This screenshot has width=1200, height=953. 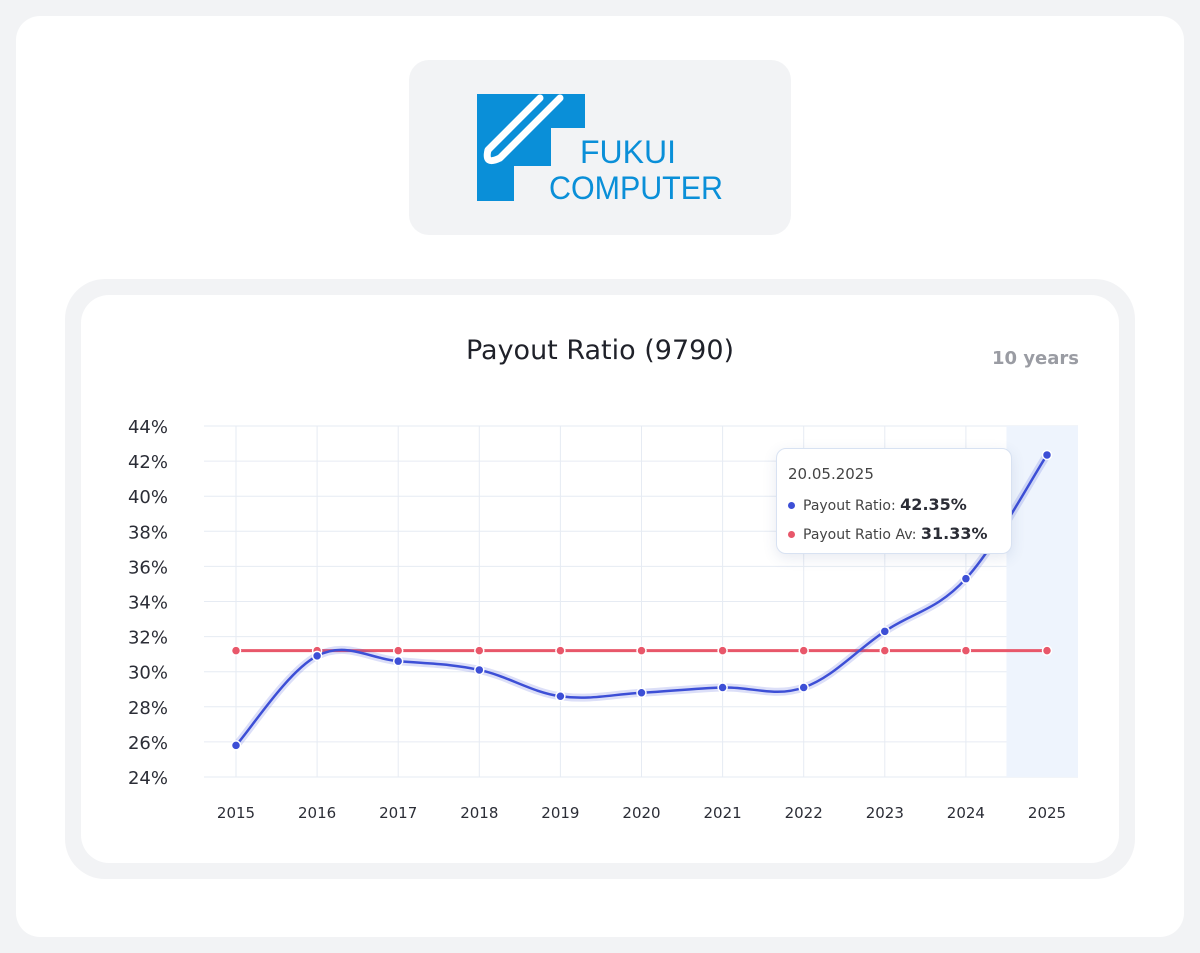 What do you see at coordinates (1047, 650) in the screenshot?
I see `data-point-payout-ratio-av-2025` at bounding box center [1047, 650].